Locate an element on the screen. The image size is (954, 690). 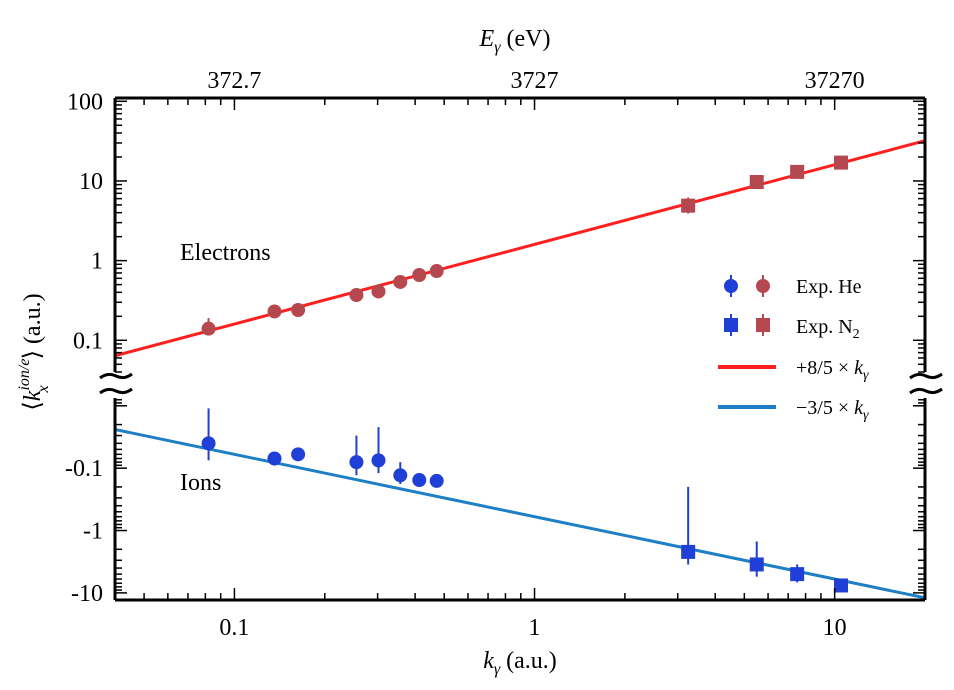
legend-label-electron-fit-sub: γ is located at coordinates (866, 375).